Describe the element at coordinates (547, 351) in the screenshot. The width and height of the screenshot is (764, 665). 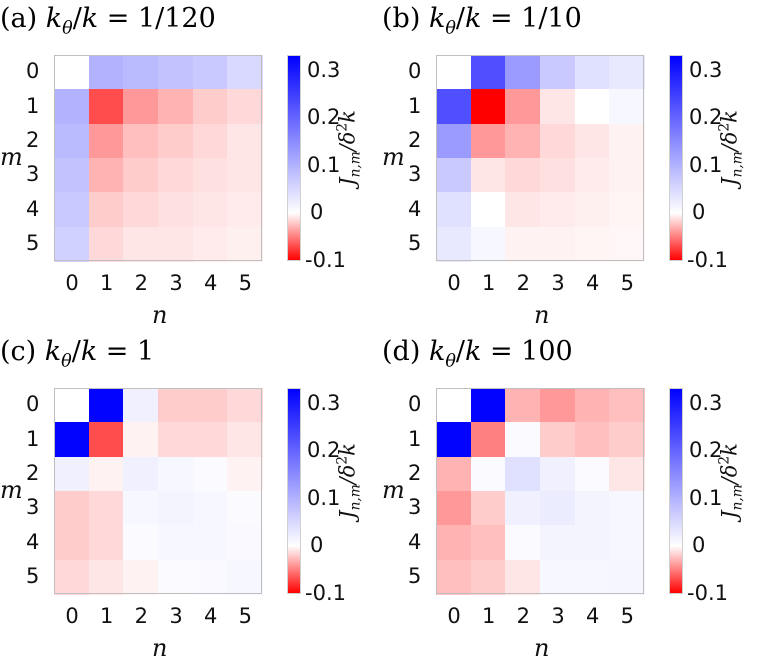
I see `title-ratio: 100` at that location.